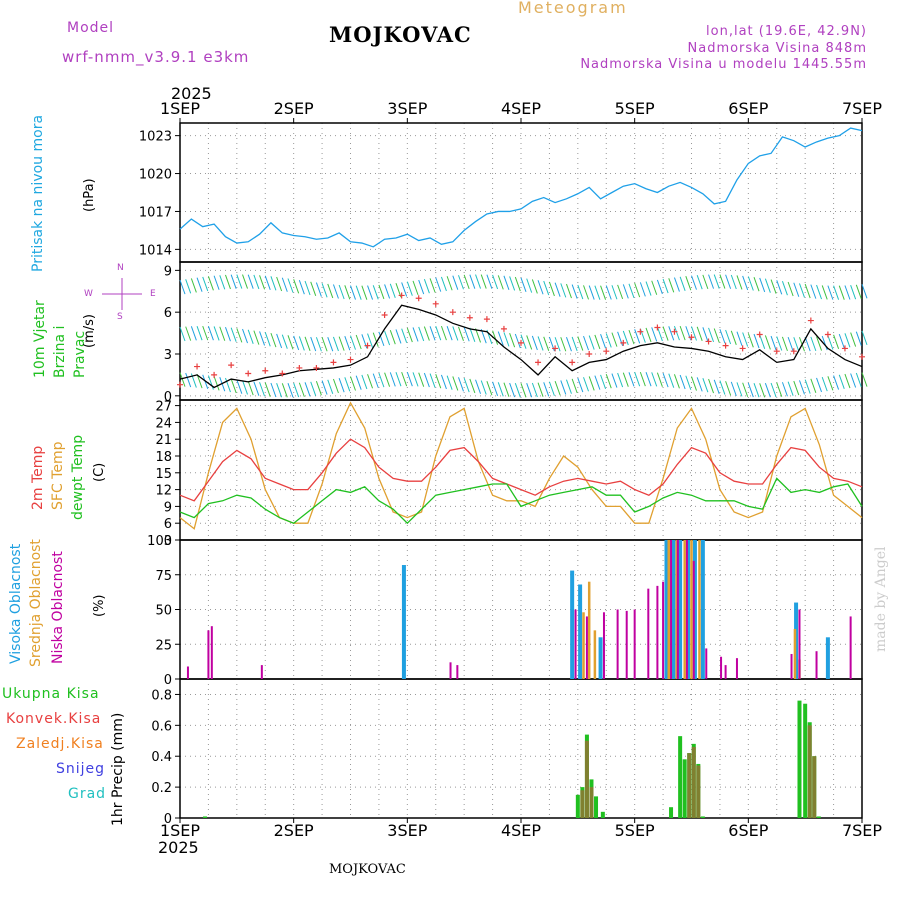 This screenshot has width=900, height=900. I want to click on y-tick-label: 100, so click(159, 541).